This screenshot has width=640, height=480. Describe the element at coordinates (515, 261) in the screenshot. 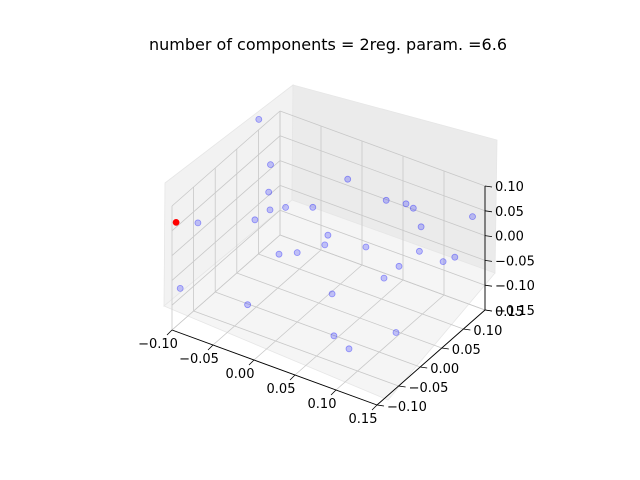

I see `z-tick-label: −0.05` at that location.